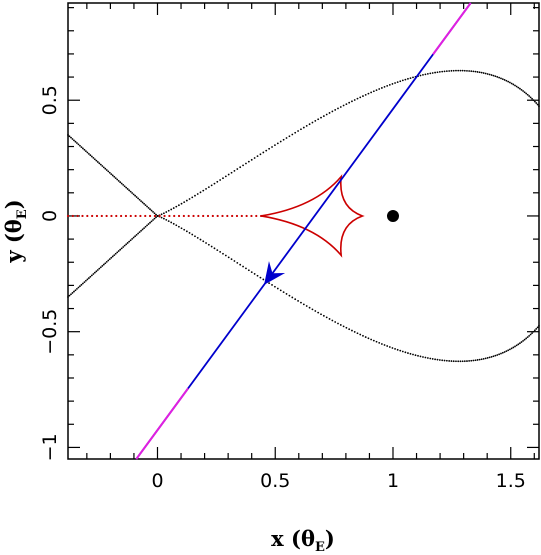 Image resolution: width=541 pixels, height=555 pixels. Describe the element at coordinates (293, 538) in the screenshot. I see `x-axis-label-main: x (θ` at that location.